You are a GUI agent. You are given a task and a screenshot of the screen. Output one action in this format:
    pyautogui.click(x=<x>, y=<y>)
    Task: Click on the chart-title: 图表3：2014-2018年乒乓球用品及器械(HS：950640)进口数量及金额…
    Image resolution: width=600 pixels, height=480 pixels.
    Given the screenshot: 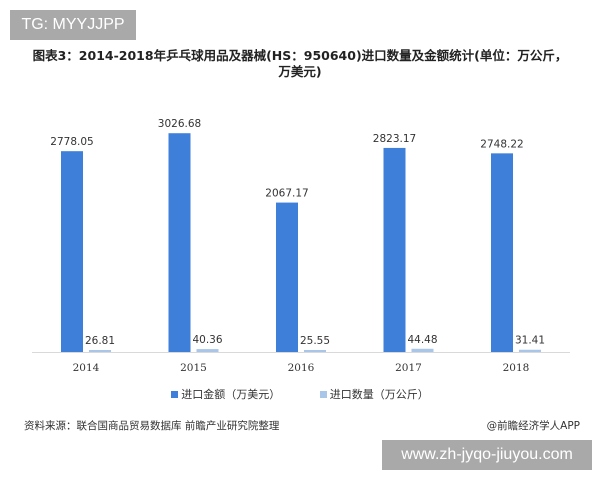 What is the action you would take?
    pyautogui.click(x=300, y=63)
    